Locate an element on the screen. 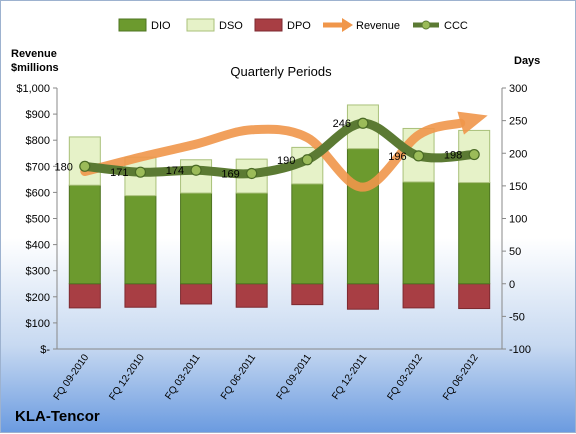 Image resolution: width=576 pixels, height=434 pixels. left-axis-title-line2: $millions is located at coordinates (35, 68).